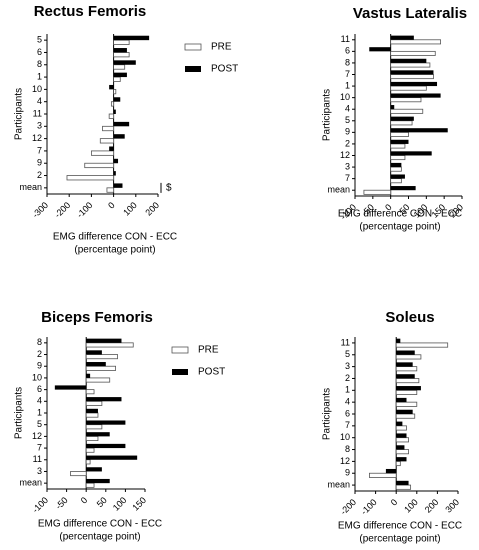 The image size is (479, 550). I want to click on x-axis-label: (percentage point), so click(399, 227).